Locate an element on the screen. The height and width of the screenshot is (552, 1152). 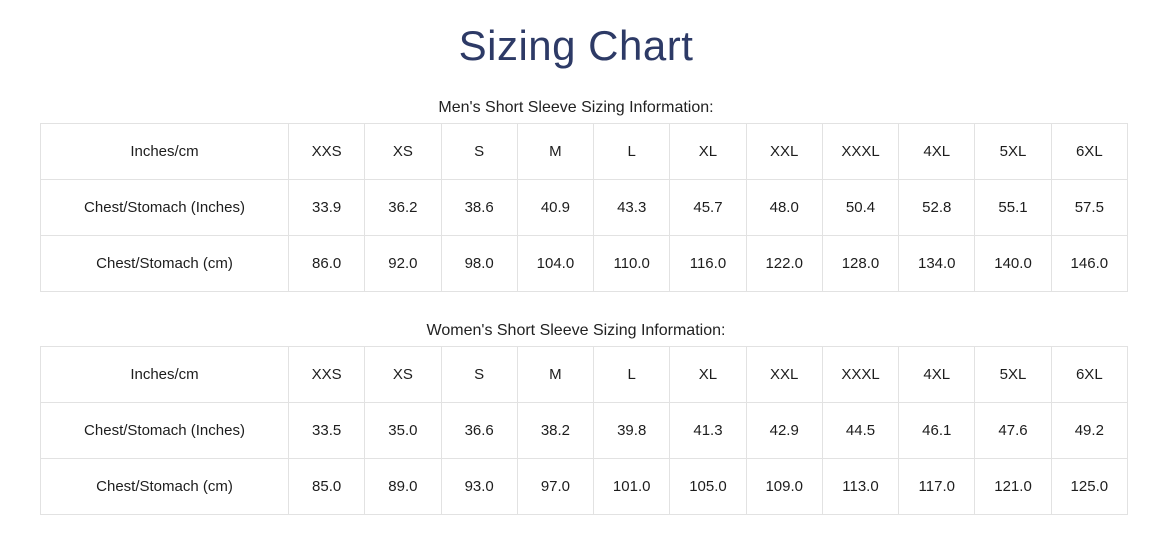
value-cell: 35.0 is located at coordinates (403, 430).